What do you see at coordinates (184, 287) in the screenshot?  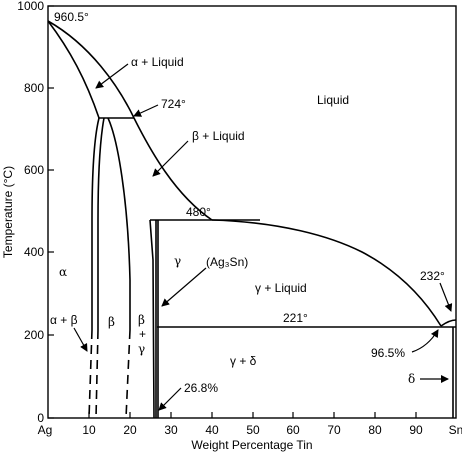 I see `arrow-ag3sn` at bounding box center [184, 287].